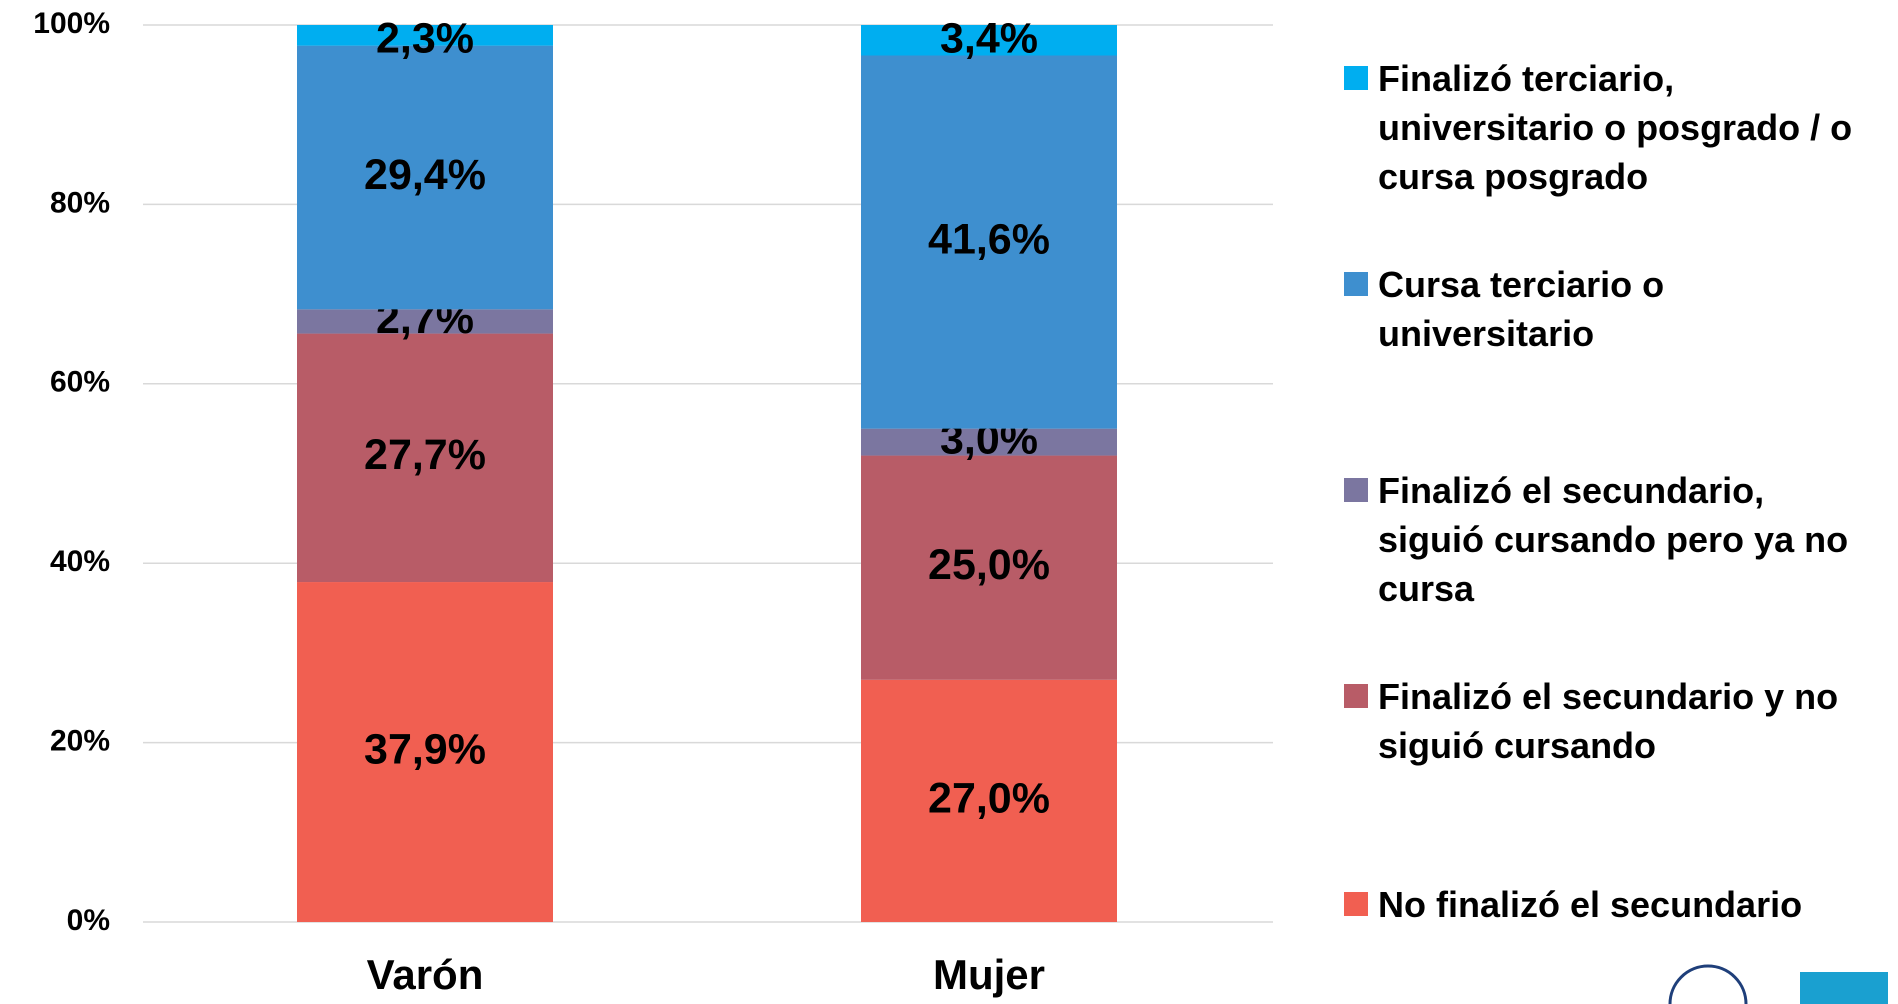 The height and width of the screenshot is (1004, 1898). Describe the element at coordinates (989, 565) in the screenshot. I see `data-label: 25,0%` at that location.